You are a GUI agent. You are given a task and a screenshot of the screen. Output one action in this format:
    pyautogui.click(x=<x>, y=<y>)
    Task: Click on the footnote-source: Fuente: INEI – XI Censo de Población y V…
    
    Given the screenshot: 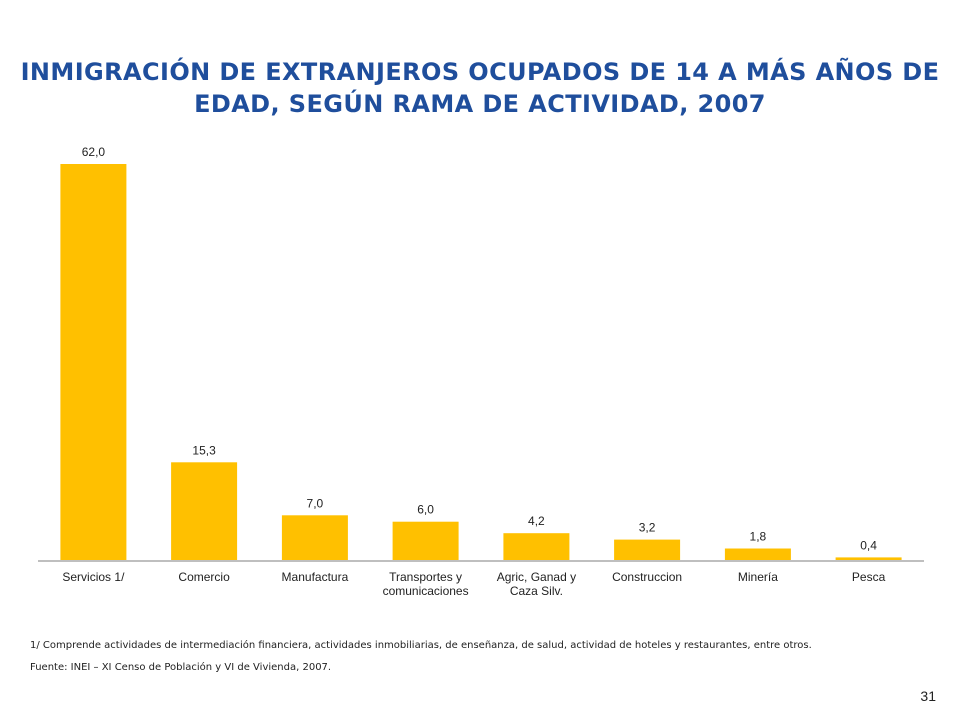 What is the action you would take?
    pyautogui.click(x=181, y=667)
    